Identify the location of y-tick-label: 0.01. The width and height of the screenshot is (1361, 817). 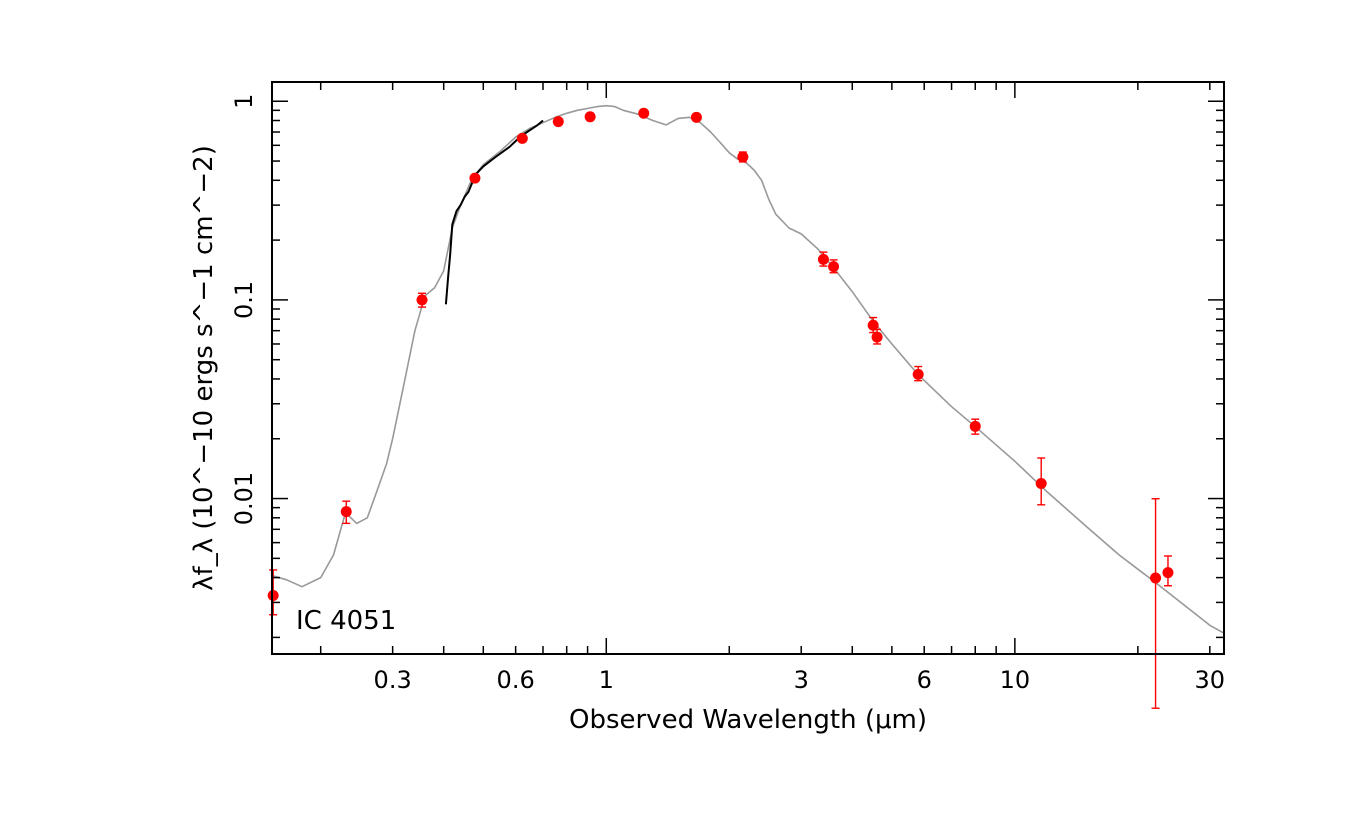
(244, 498).